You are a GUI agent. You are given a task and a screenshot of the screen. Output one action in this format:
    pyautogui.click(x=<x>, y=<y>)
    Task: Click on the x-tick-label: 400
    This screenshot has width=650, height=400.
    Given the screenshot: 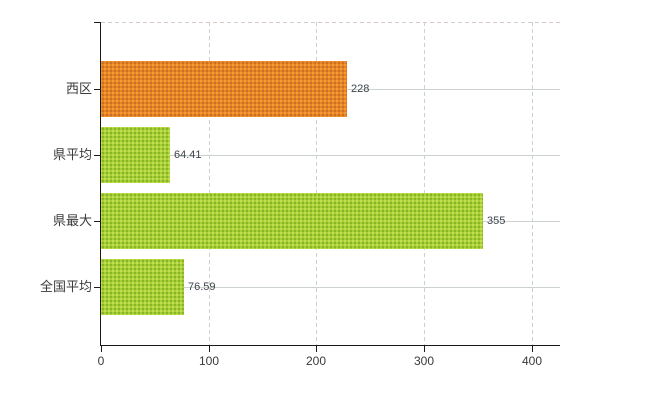 What is the action you would take?
    pyautogui.click(x=532, y=361)
    